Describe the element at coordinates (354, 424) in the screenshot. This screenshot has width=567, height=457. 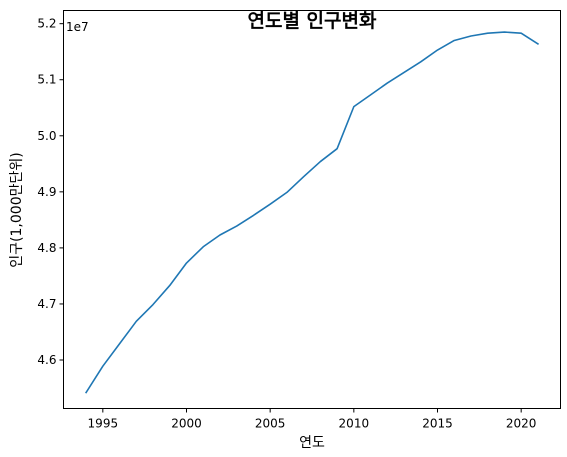
I see `x-tick-label: 2010` at that location.